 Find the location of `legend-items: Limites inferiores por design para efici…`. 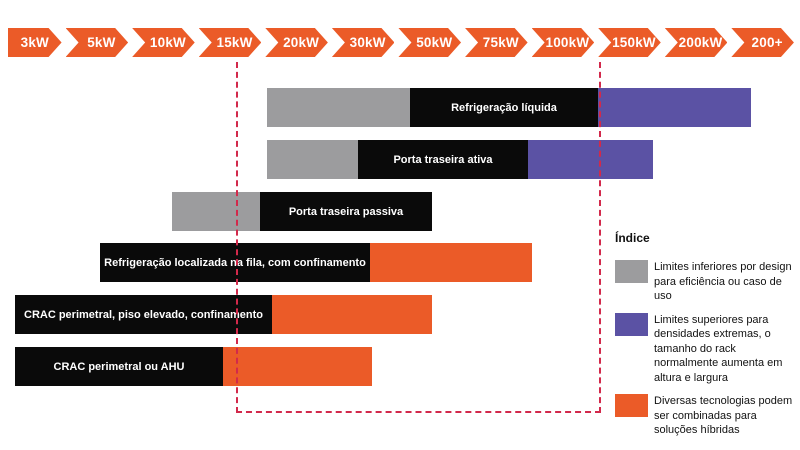

legend-items: Limites inferiores por design para efici… is located at coordinates (707, 349).